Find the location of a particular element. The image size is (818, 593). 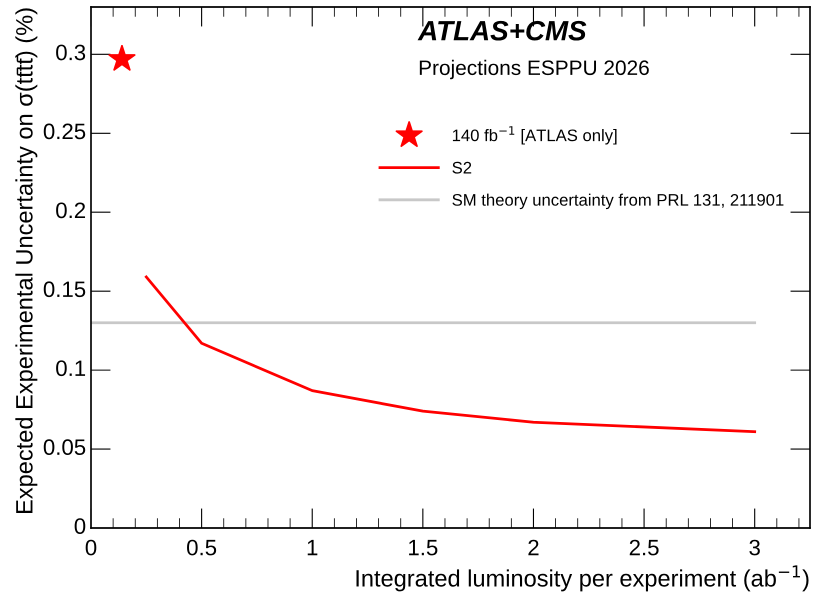

y-tick-label: 0.1 is located at coordinates (71, 368).